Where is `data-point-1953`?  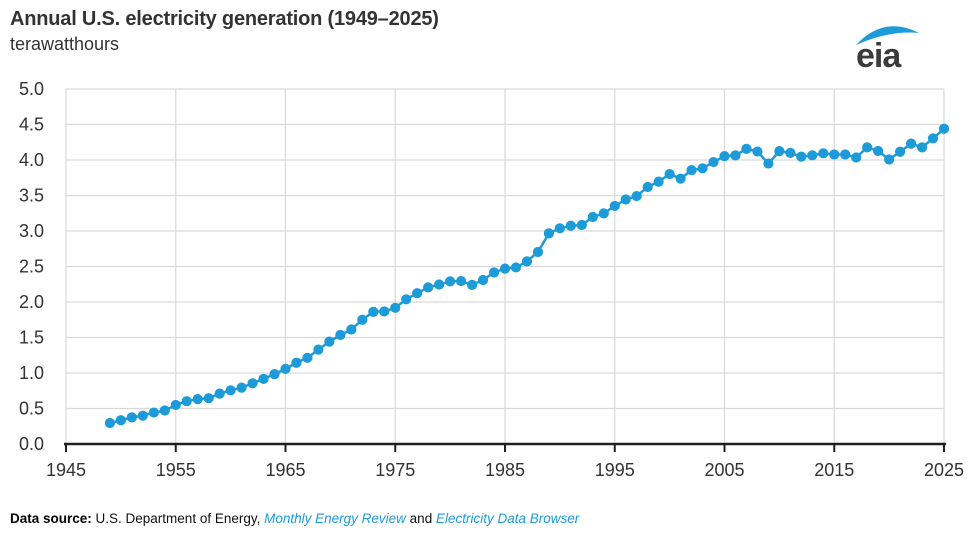
data-point-1953 is located at coordinates (153, 412).